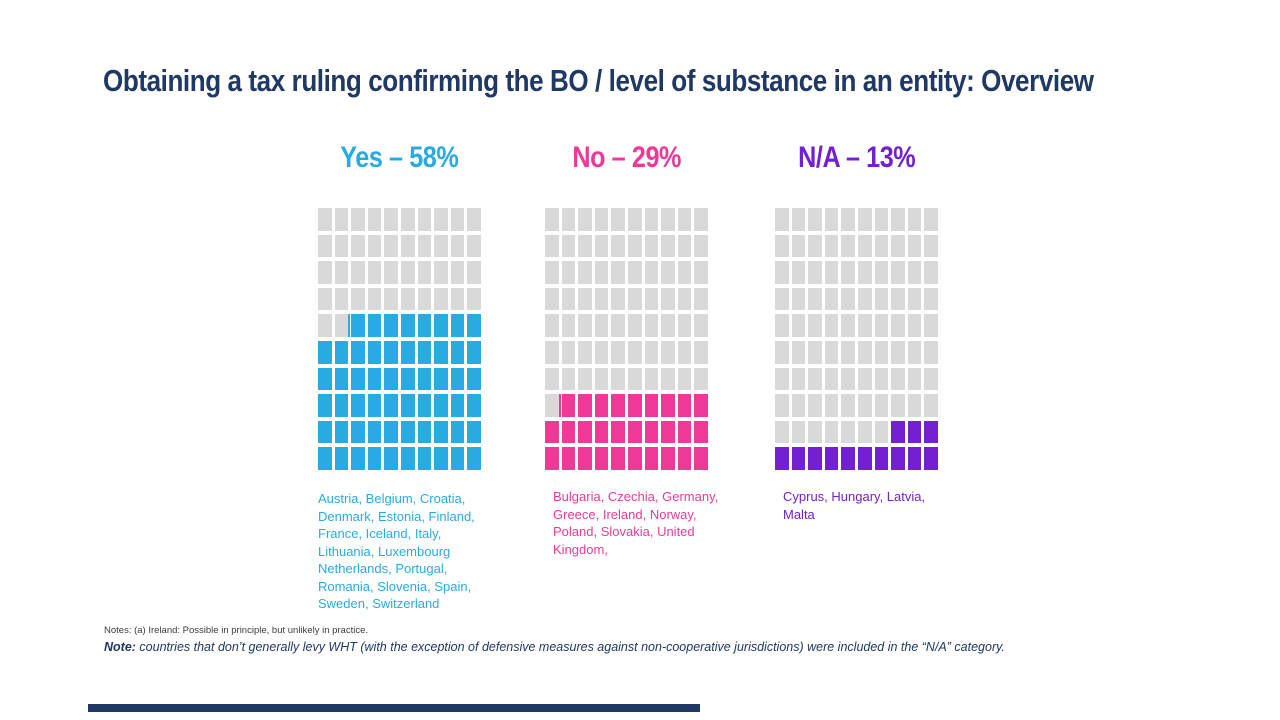  What do you see at coordinates (399, 158) in the screenshot?
I see `yes-header: Yes – 58%` at bounding box center [399, 158].